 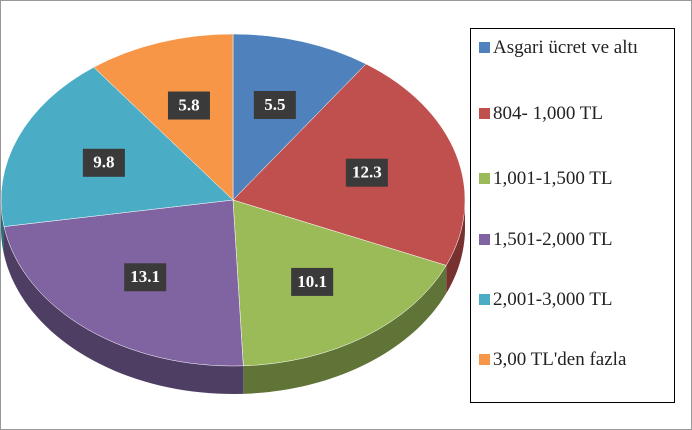 I want to click on data-label: 5.8, so click(x=188, y=105).